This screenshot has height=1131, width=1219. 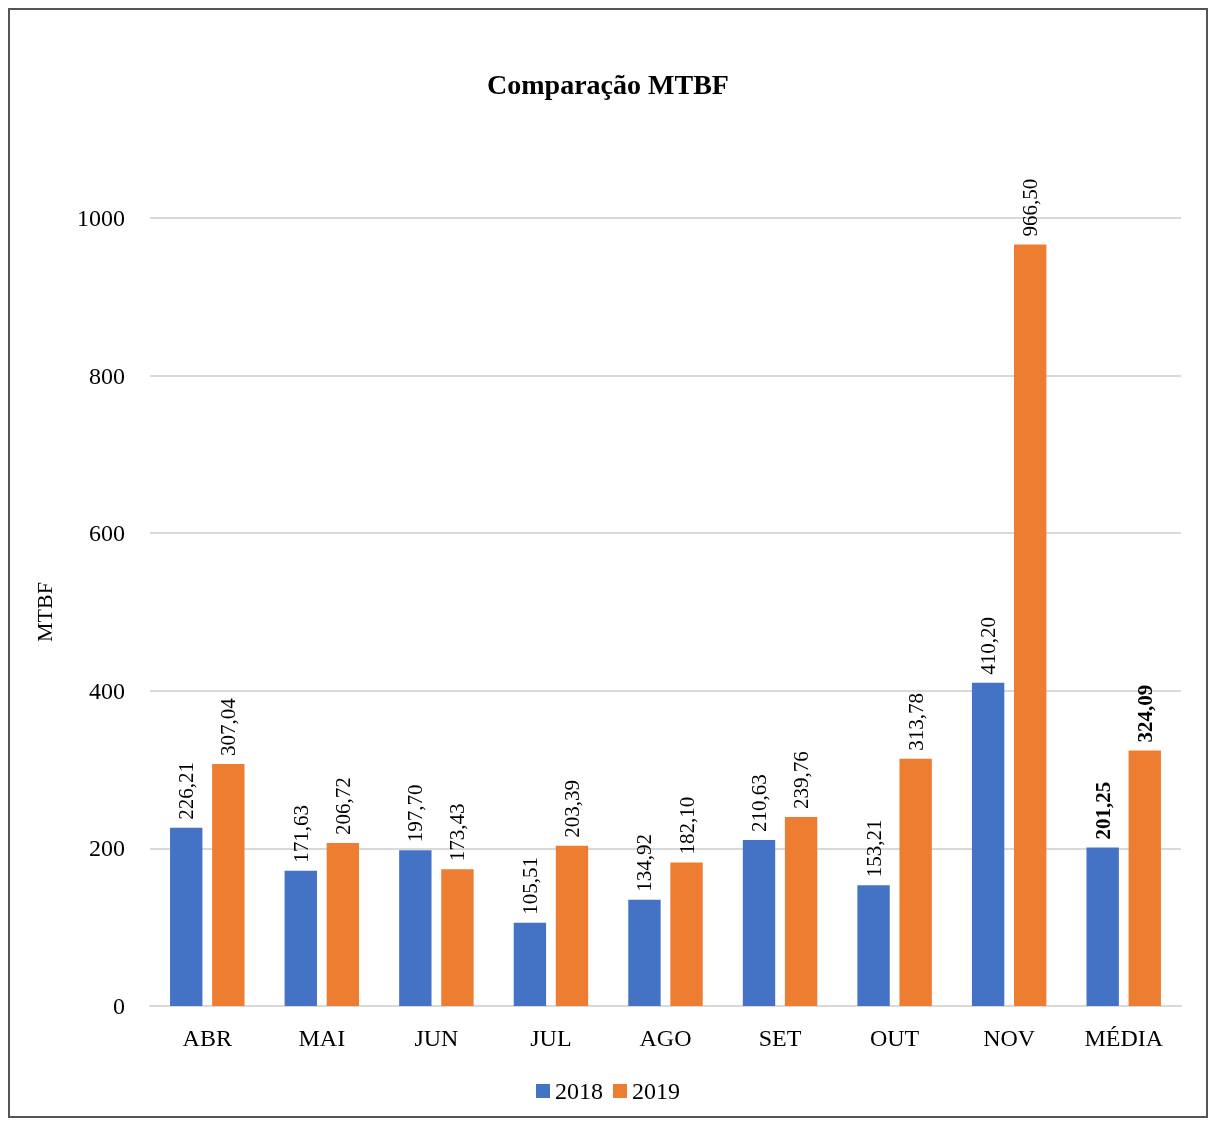 What do you see at coordinates (894, 1038) in the screenshot?
I see `x-tick-label: OUT` at bounding box center [894, 1038].